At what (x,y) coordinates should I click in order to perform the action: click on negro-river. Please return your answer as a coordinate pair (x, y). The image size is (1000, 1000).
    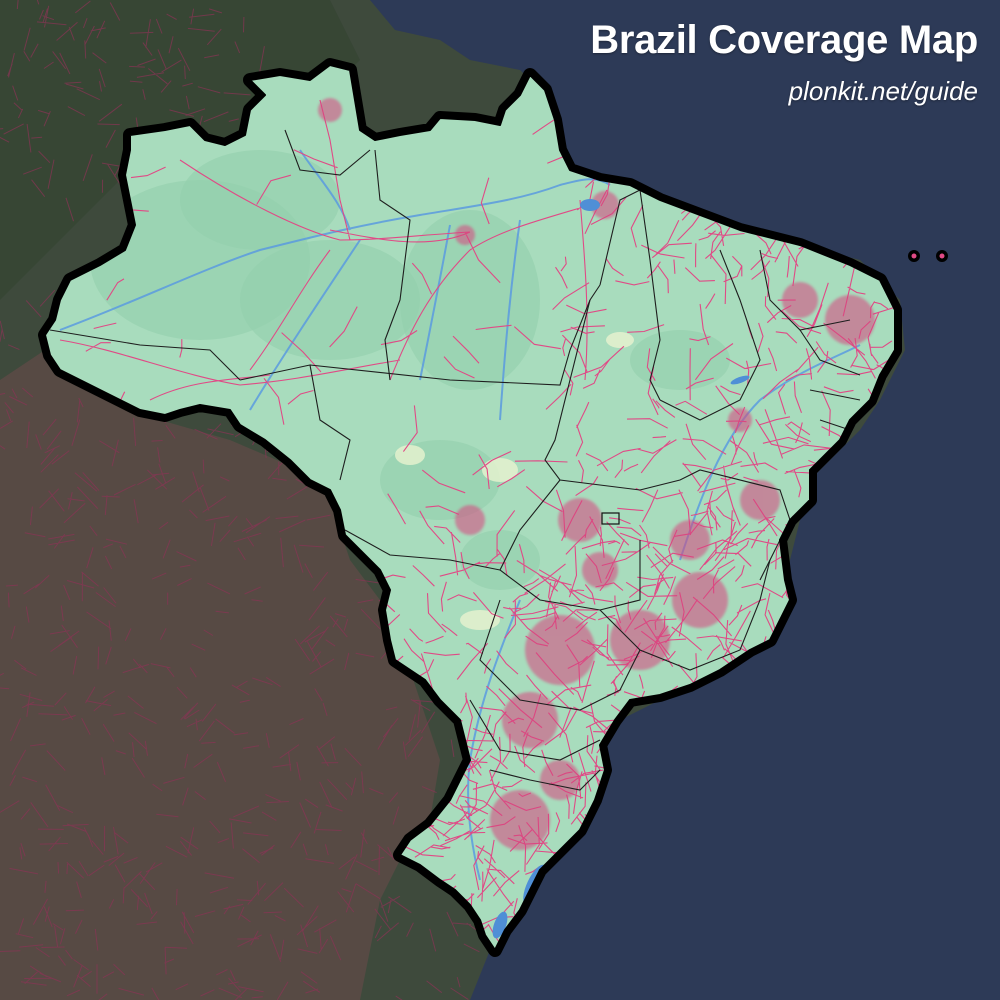
    Looking at the image, I should click on (325, 190).